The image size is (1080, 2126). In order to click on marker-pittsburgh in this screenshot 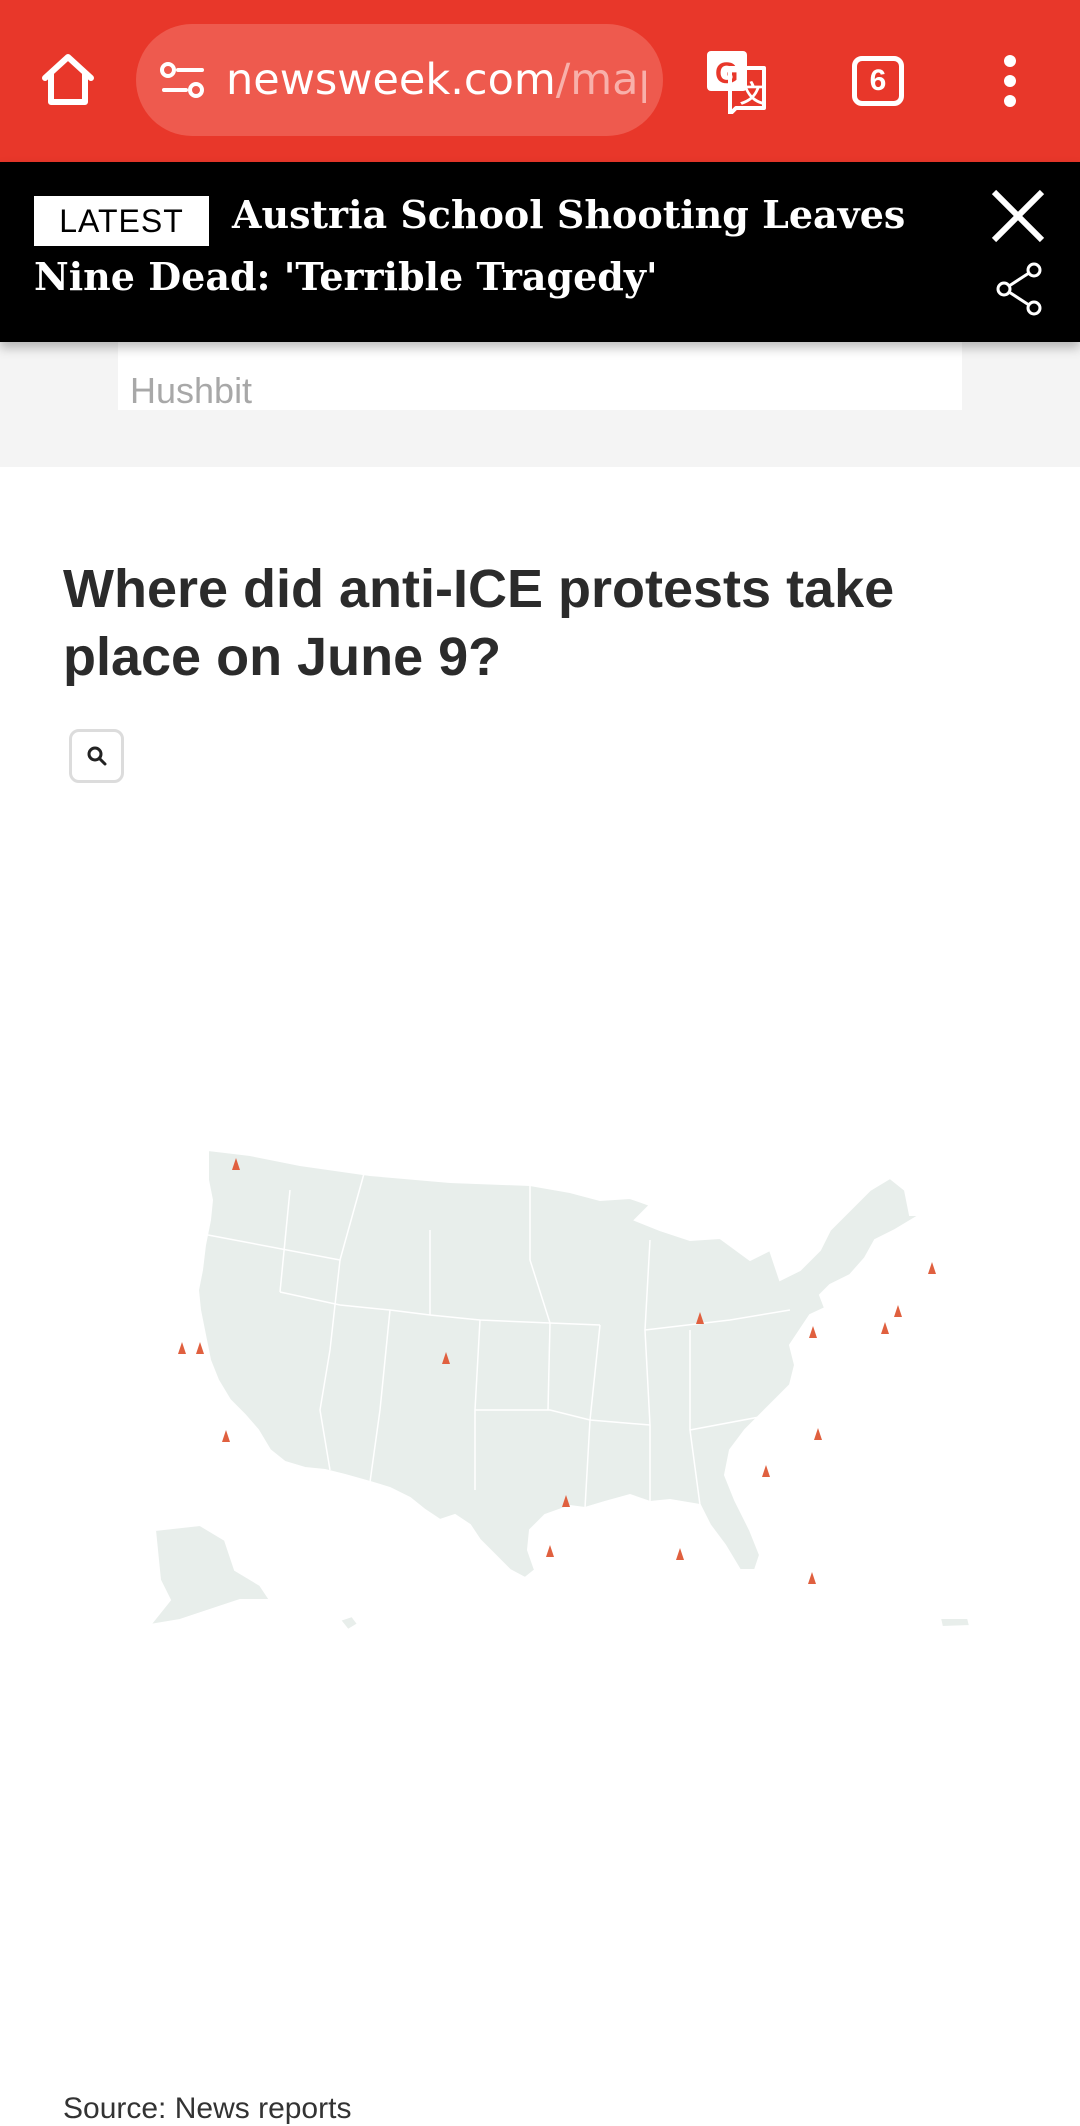, I will do `click(813, 1332)`.